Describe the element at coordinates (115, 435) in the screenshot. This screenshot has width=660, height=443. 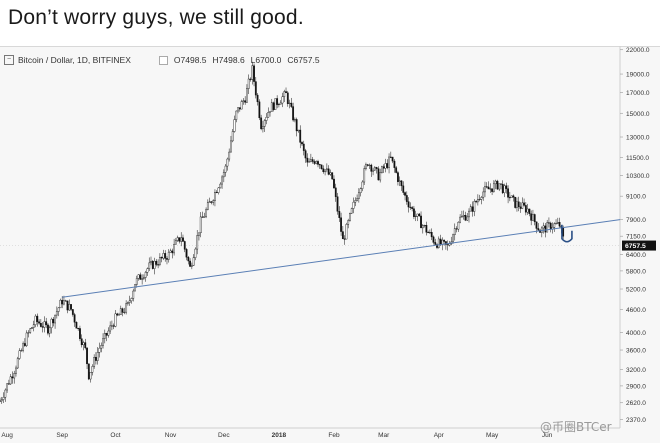
I see `x-tick-label: Oct` at that location.